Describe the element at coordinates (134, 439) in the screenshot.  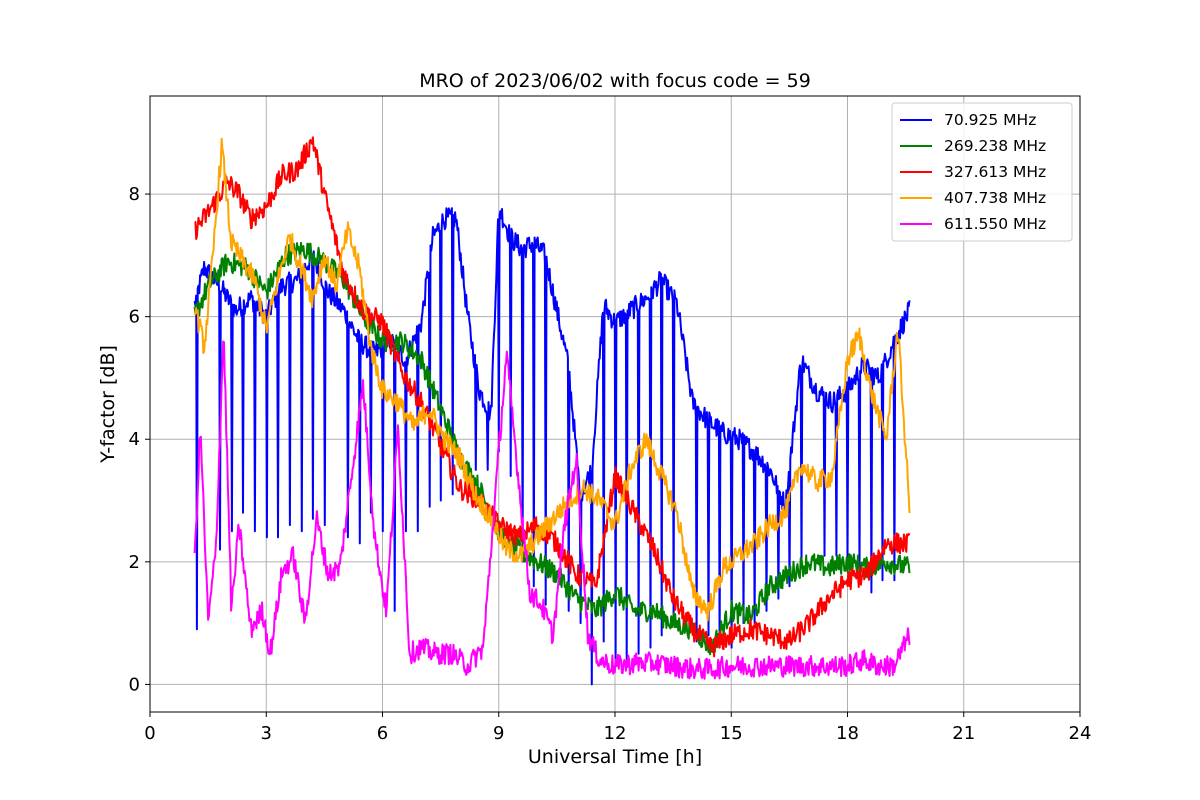
I see `y-tick-label: 4` at that location.